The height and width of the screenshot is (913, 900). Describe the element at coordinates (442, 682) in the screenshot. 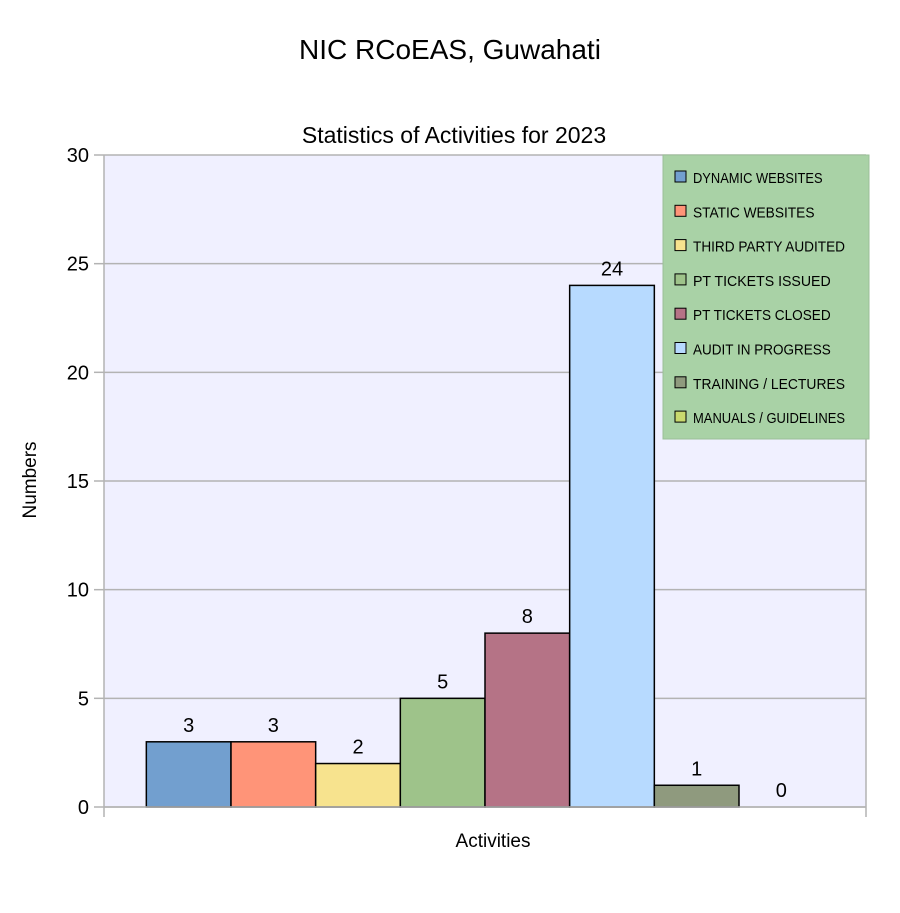

I see `bar-value-label: 5` at that location.